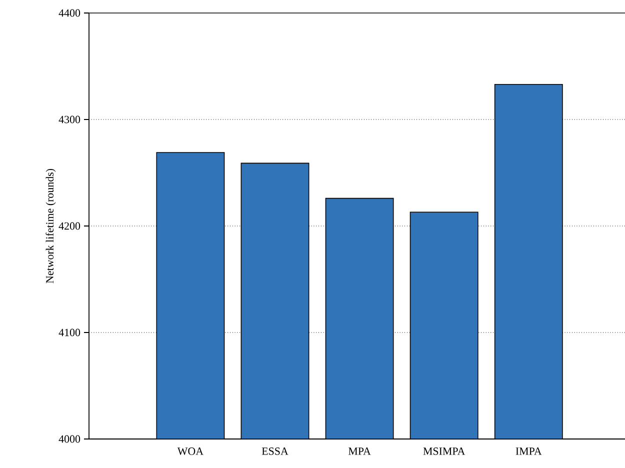 The image size is (625, 468). Describe the element at coordinates (529, 451) in the screenshot. I see `x-tick-label: IMPA` at that location.